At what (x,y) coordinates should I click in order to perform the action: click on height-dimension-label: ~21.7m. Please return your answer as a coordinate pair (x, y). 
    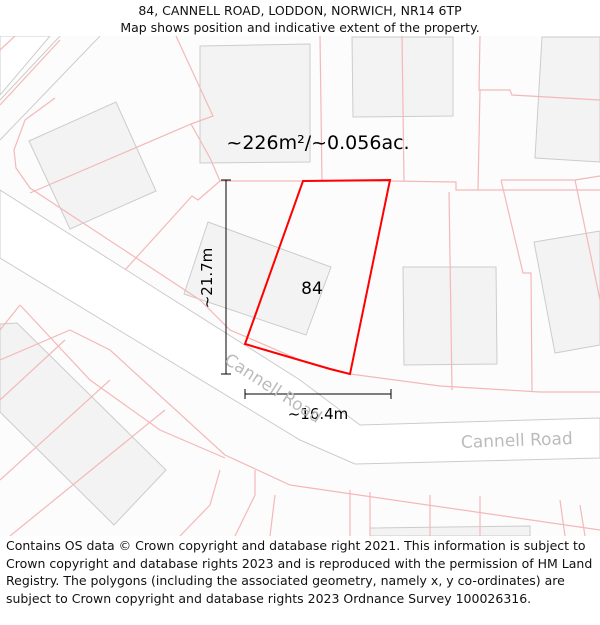
    Looking at the image, I should click on (207, 278).